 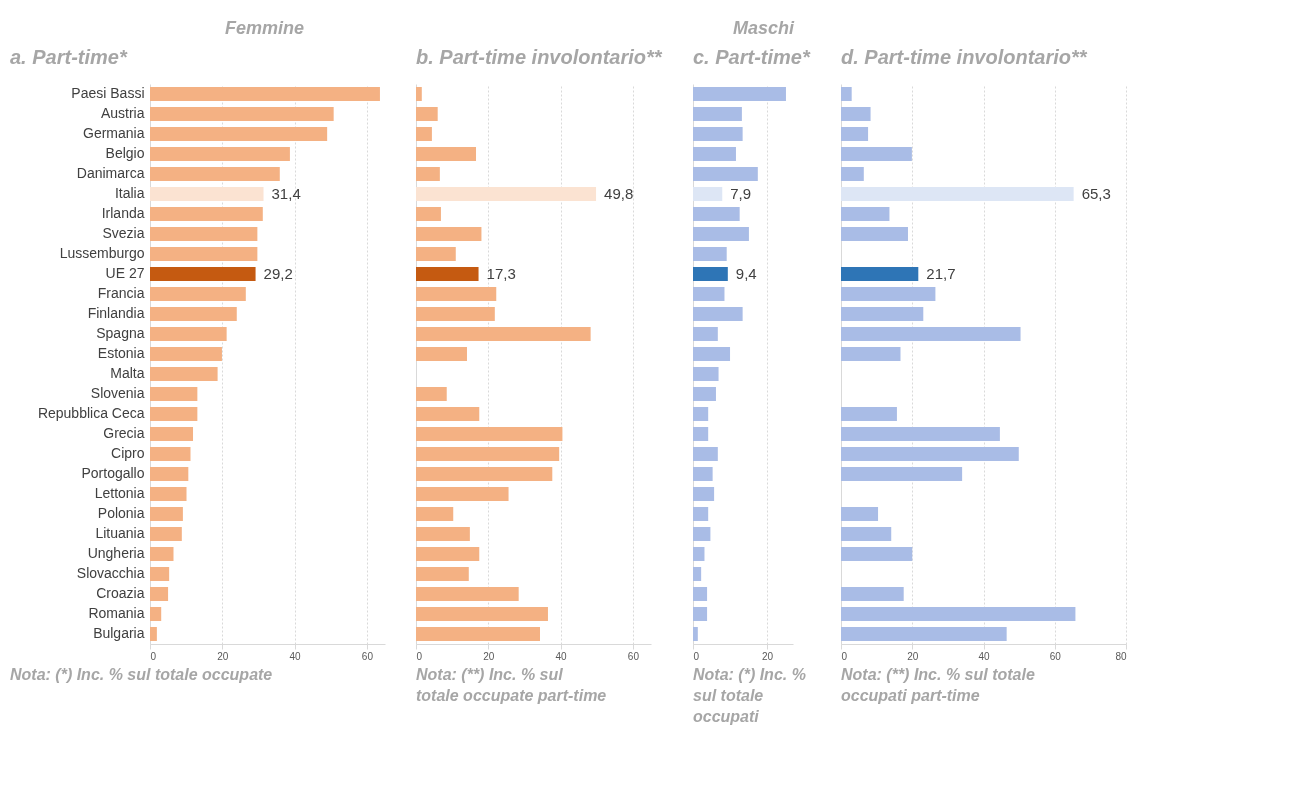 I want to click on text: Nota: (*) Inc. % sul totale occupati, so click(x=749, y=695).